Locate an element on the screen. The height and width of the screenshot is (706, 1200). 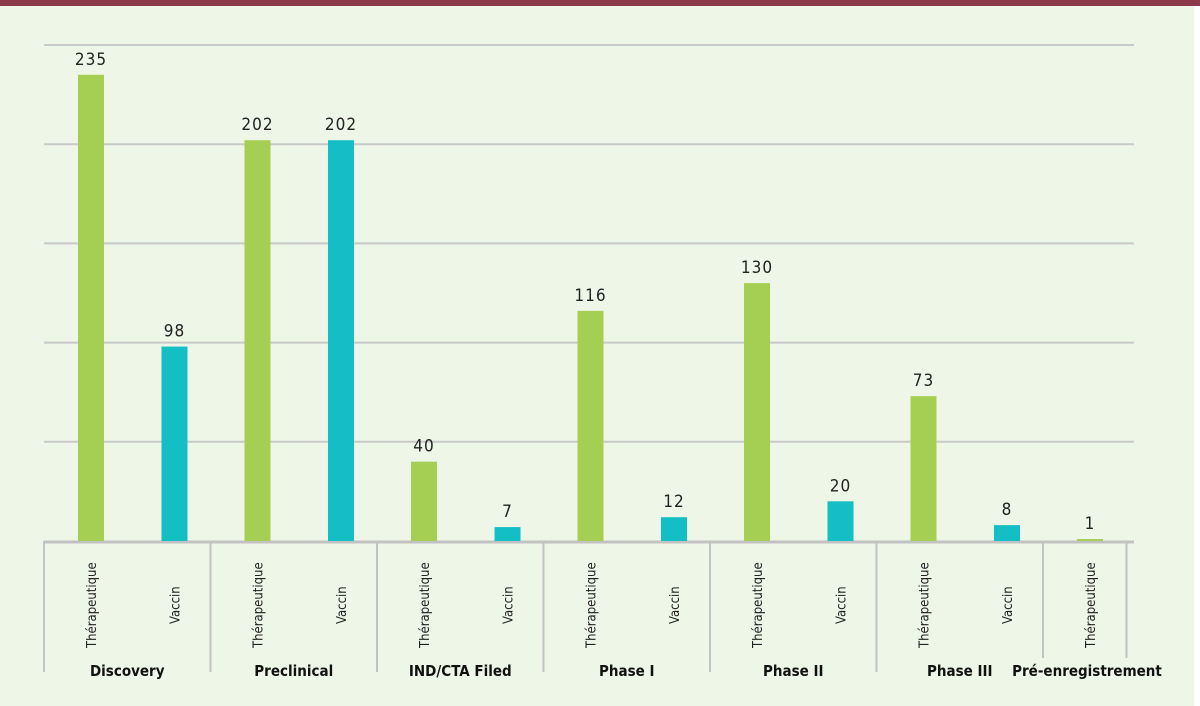
category-label: Preclinical is located at coordinates (293, 671).